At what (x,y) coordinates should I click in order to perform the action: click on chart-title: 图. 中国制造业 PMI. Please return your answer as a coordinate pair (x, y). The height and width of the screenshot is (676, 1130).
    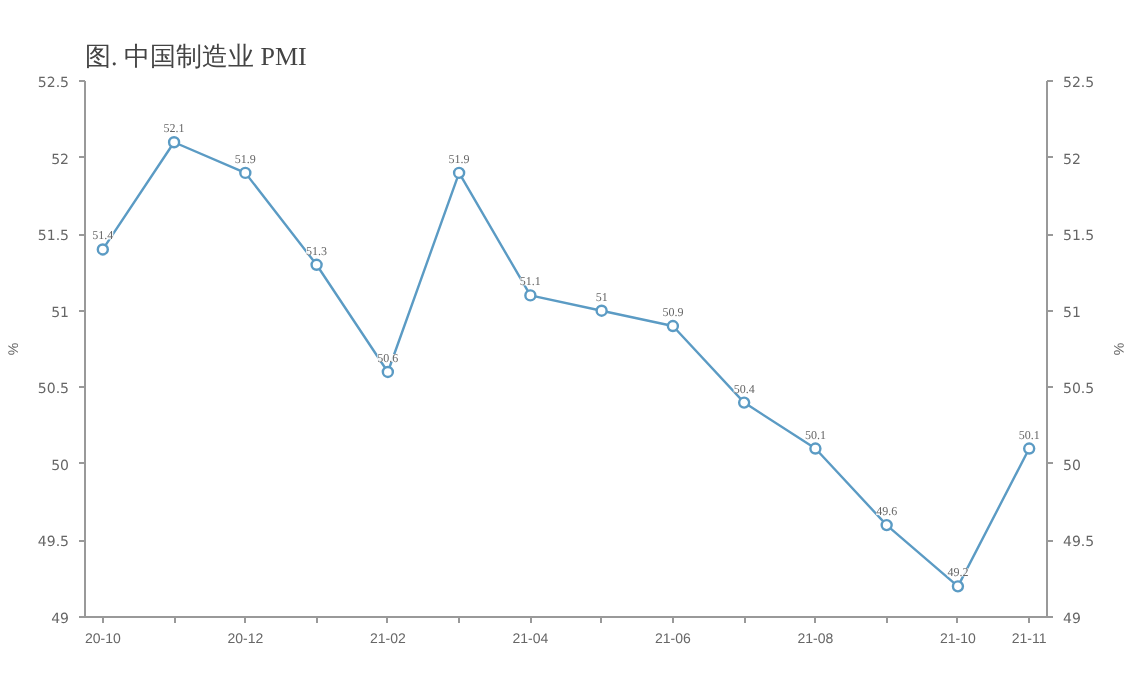
    Looking at the image, I should click on (196, 56).